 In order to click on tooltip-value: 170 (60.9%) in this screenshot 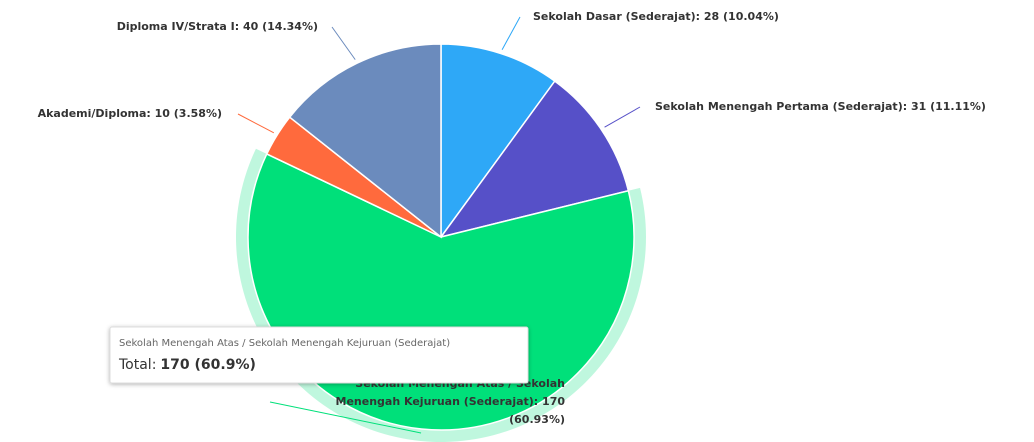, I will do `click(207, 365)`.